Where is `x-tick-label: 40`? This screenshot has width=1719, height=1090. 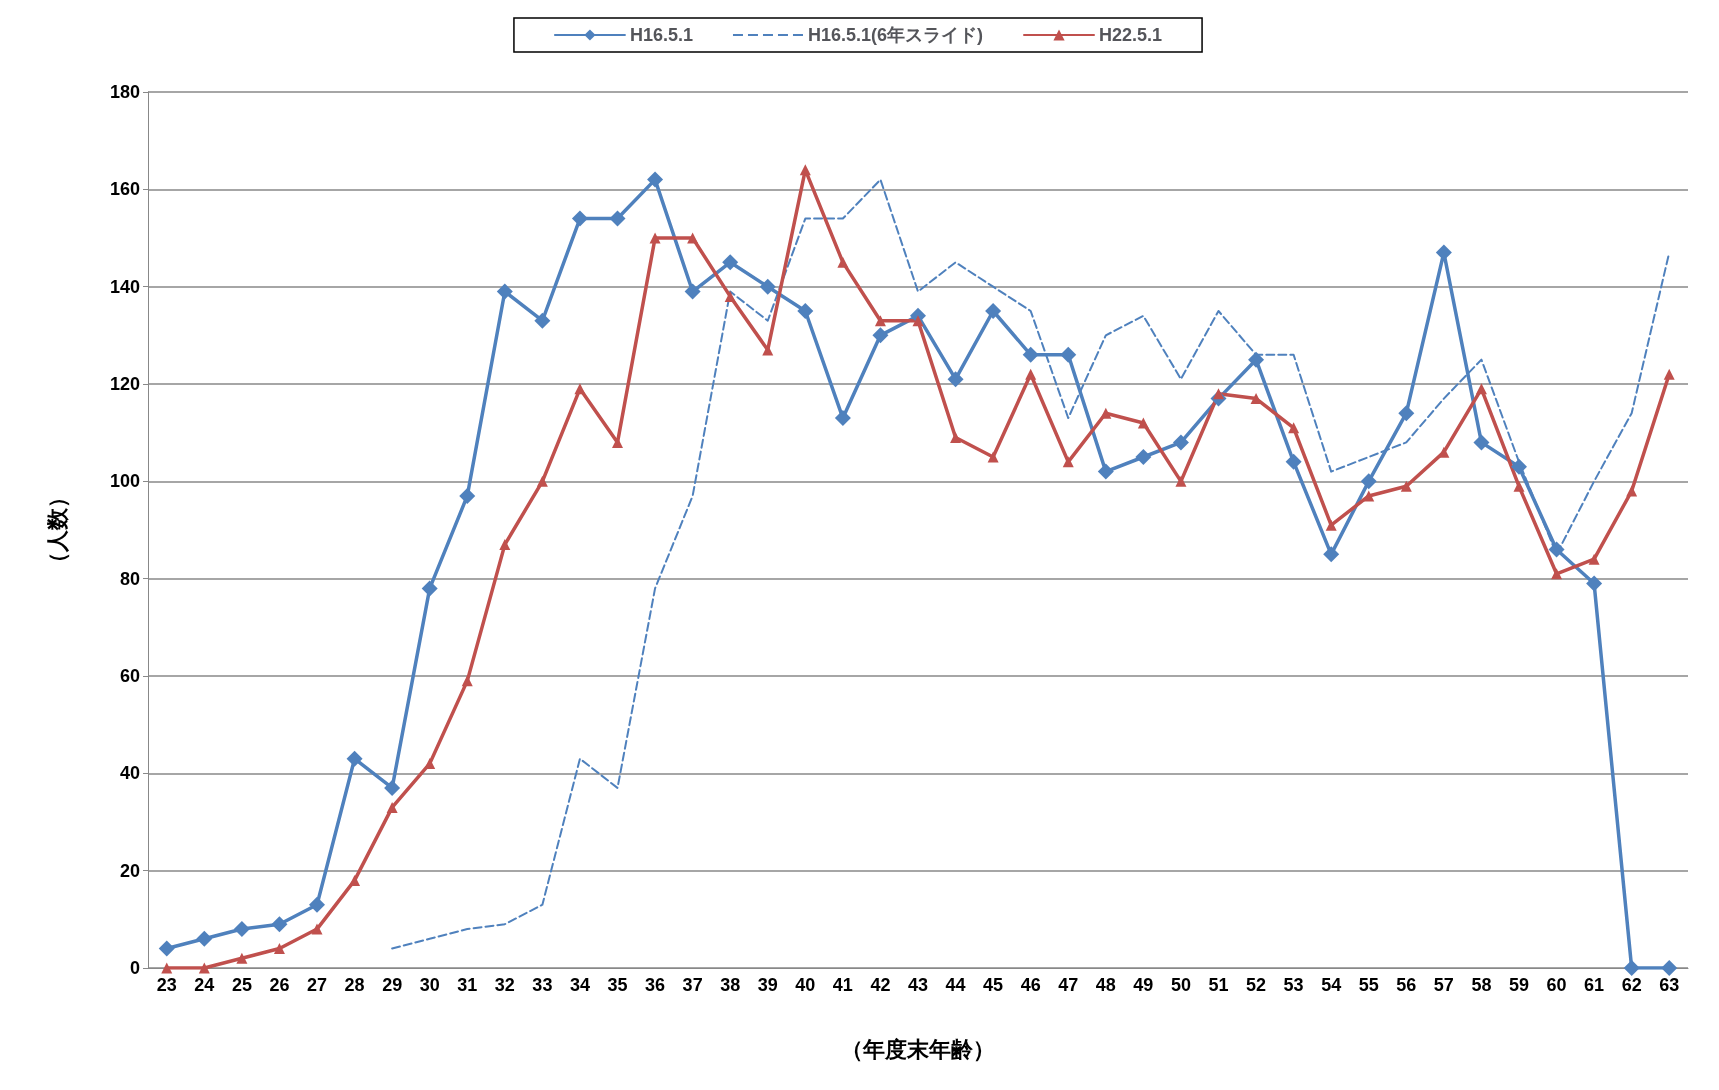
x-tick-label: 40 is located at coordinates (805, 985).